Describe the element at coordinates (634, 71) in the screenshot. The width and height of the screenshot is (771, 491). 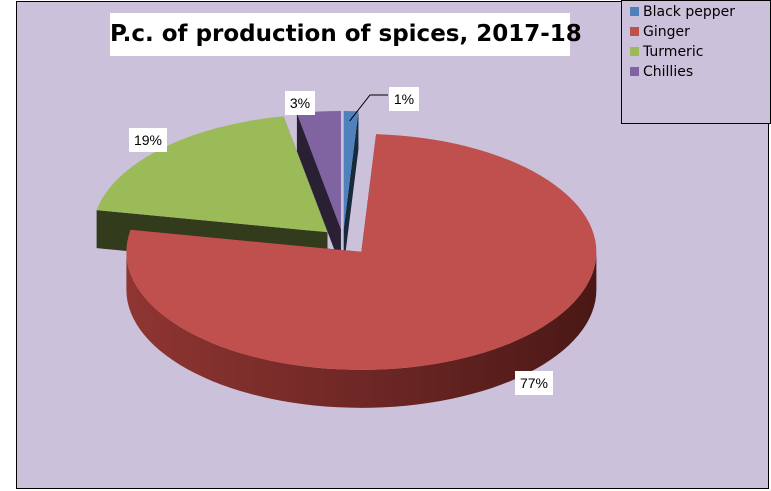
I see `legend-swatch-chillies` at that location.